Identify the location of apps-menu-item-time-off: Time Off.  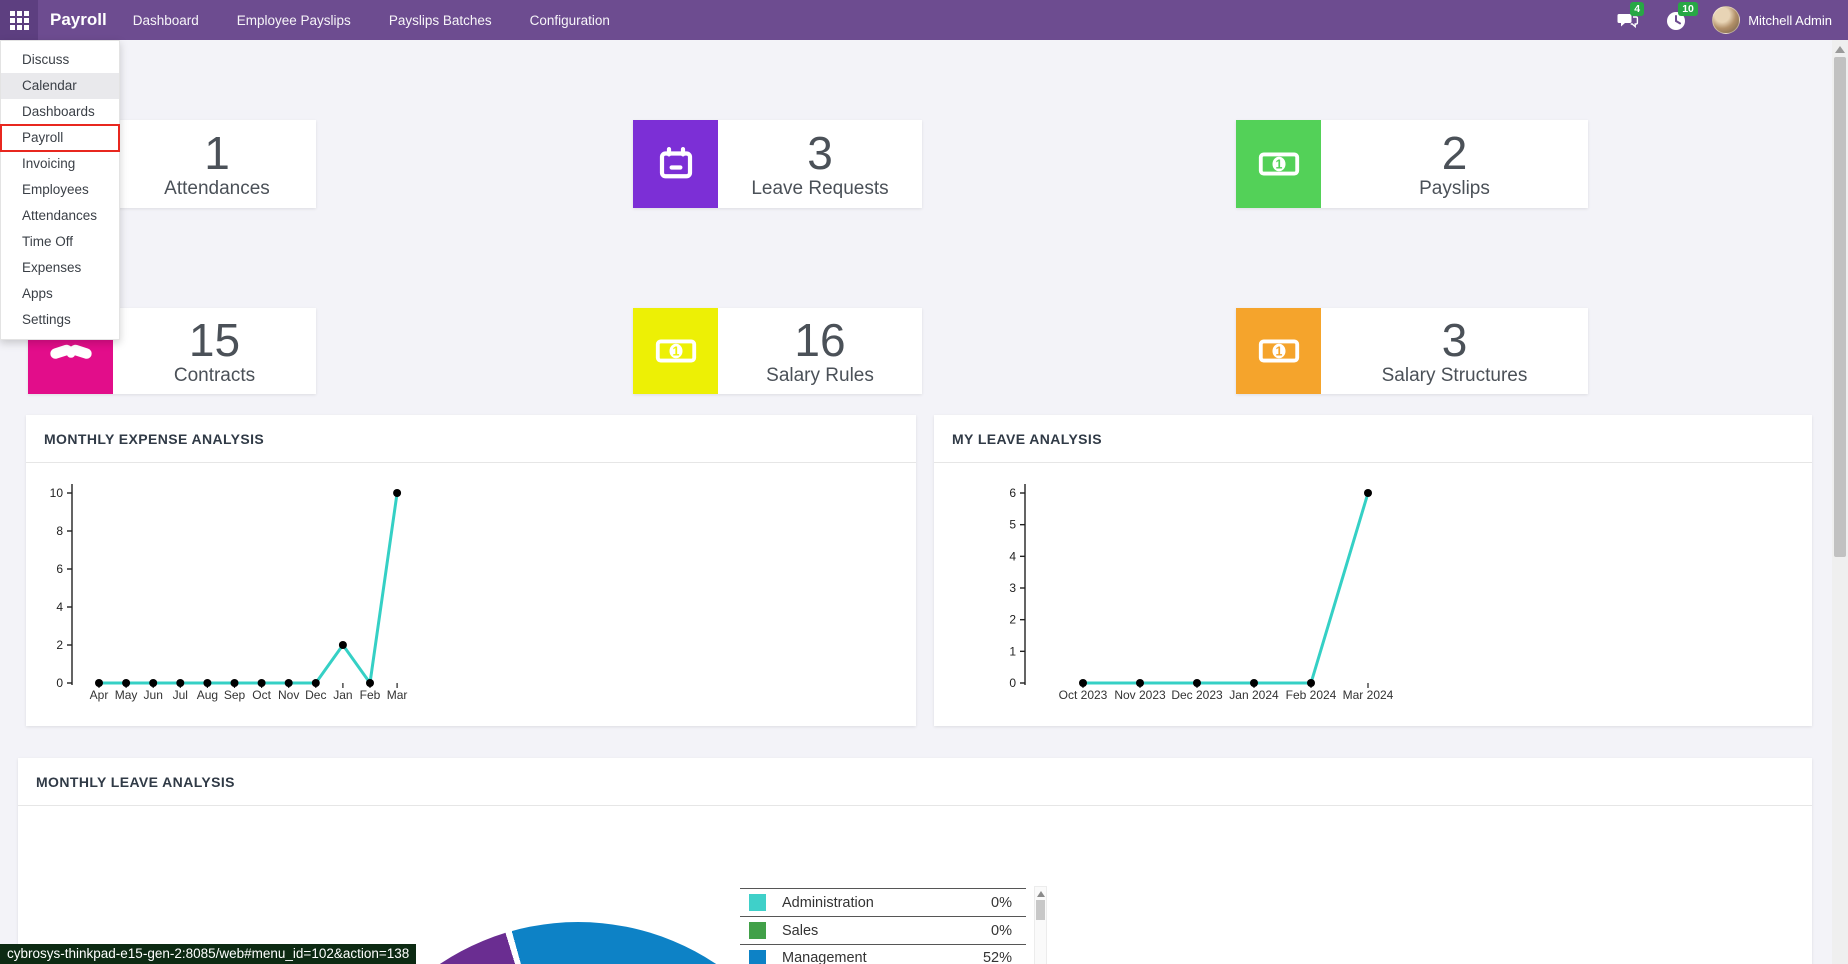
(48, 241).